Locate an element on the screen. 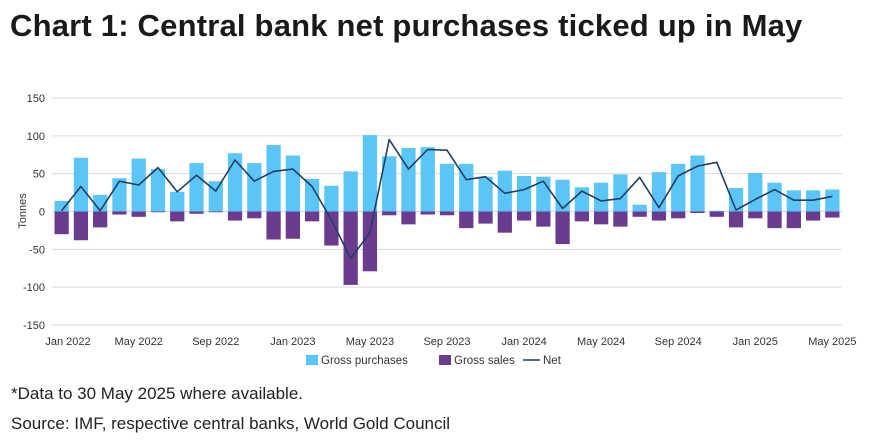  y-tick-label: -50 is located at coordinates (37, 250).